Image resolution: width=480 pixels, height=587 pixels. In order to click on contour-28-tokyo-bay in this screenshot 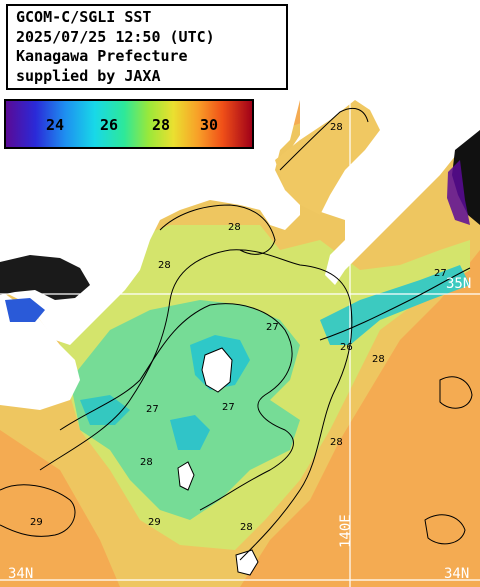, I will do `click(324, 139)`.